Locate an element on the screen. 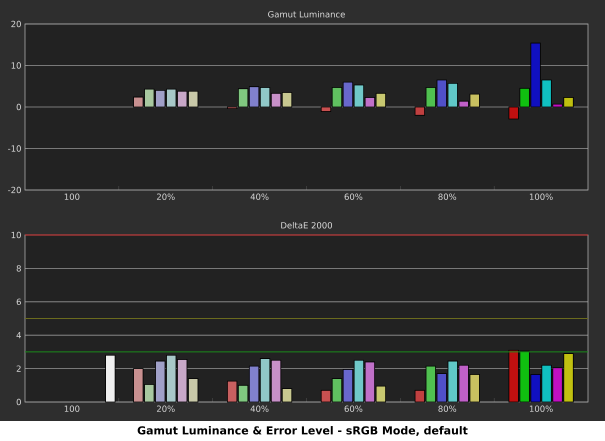  chart-title: DeltaE 2000 is located at coordinates (306, 225).